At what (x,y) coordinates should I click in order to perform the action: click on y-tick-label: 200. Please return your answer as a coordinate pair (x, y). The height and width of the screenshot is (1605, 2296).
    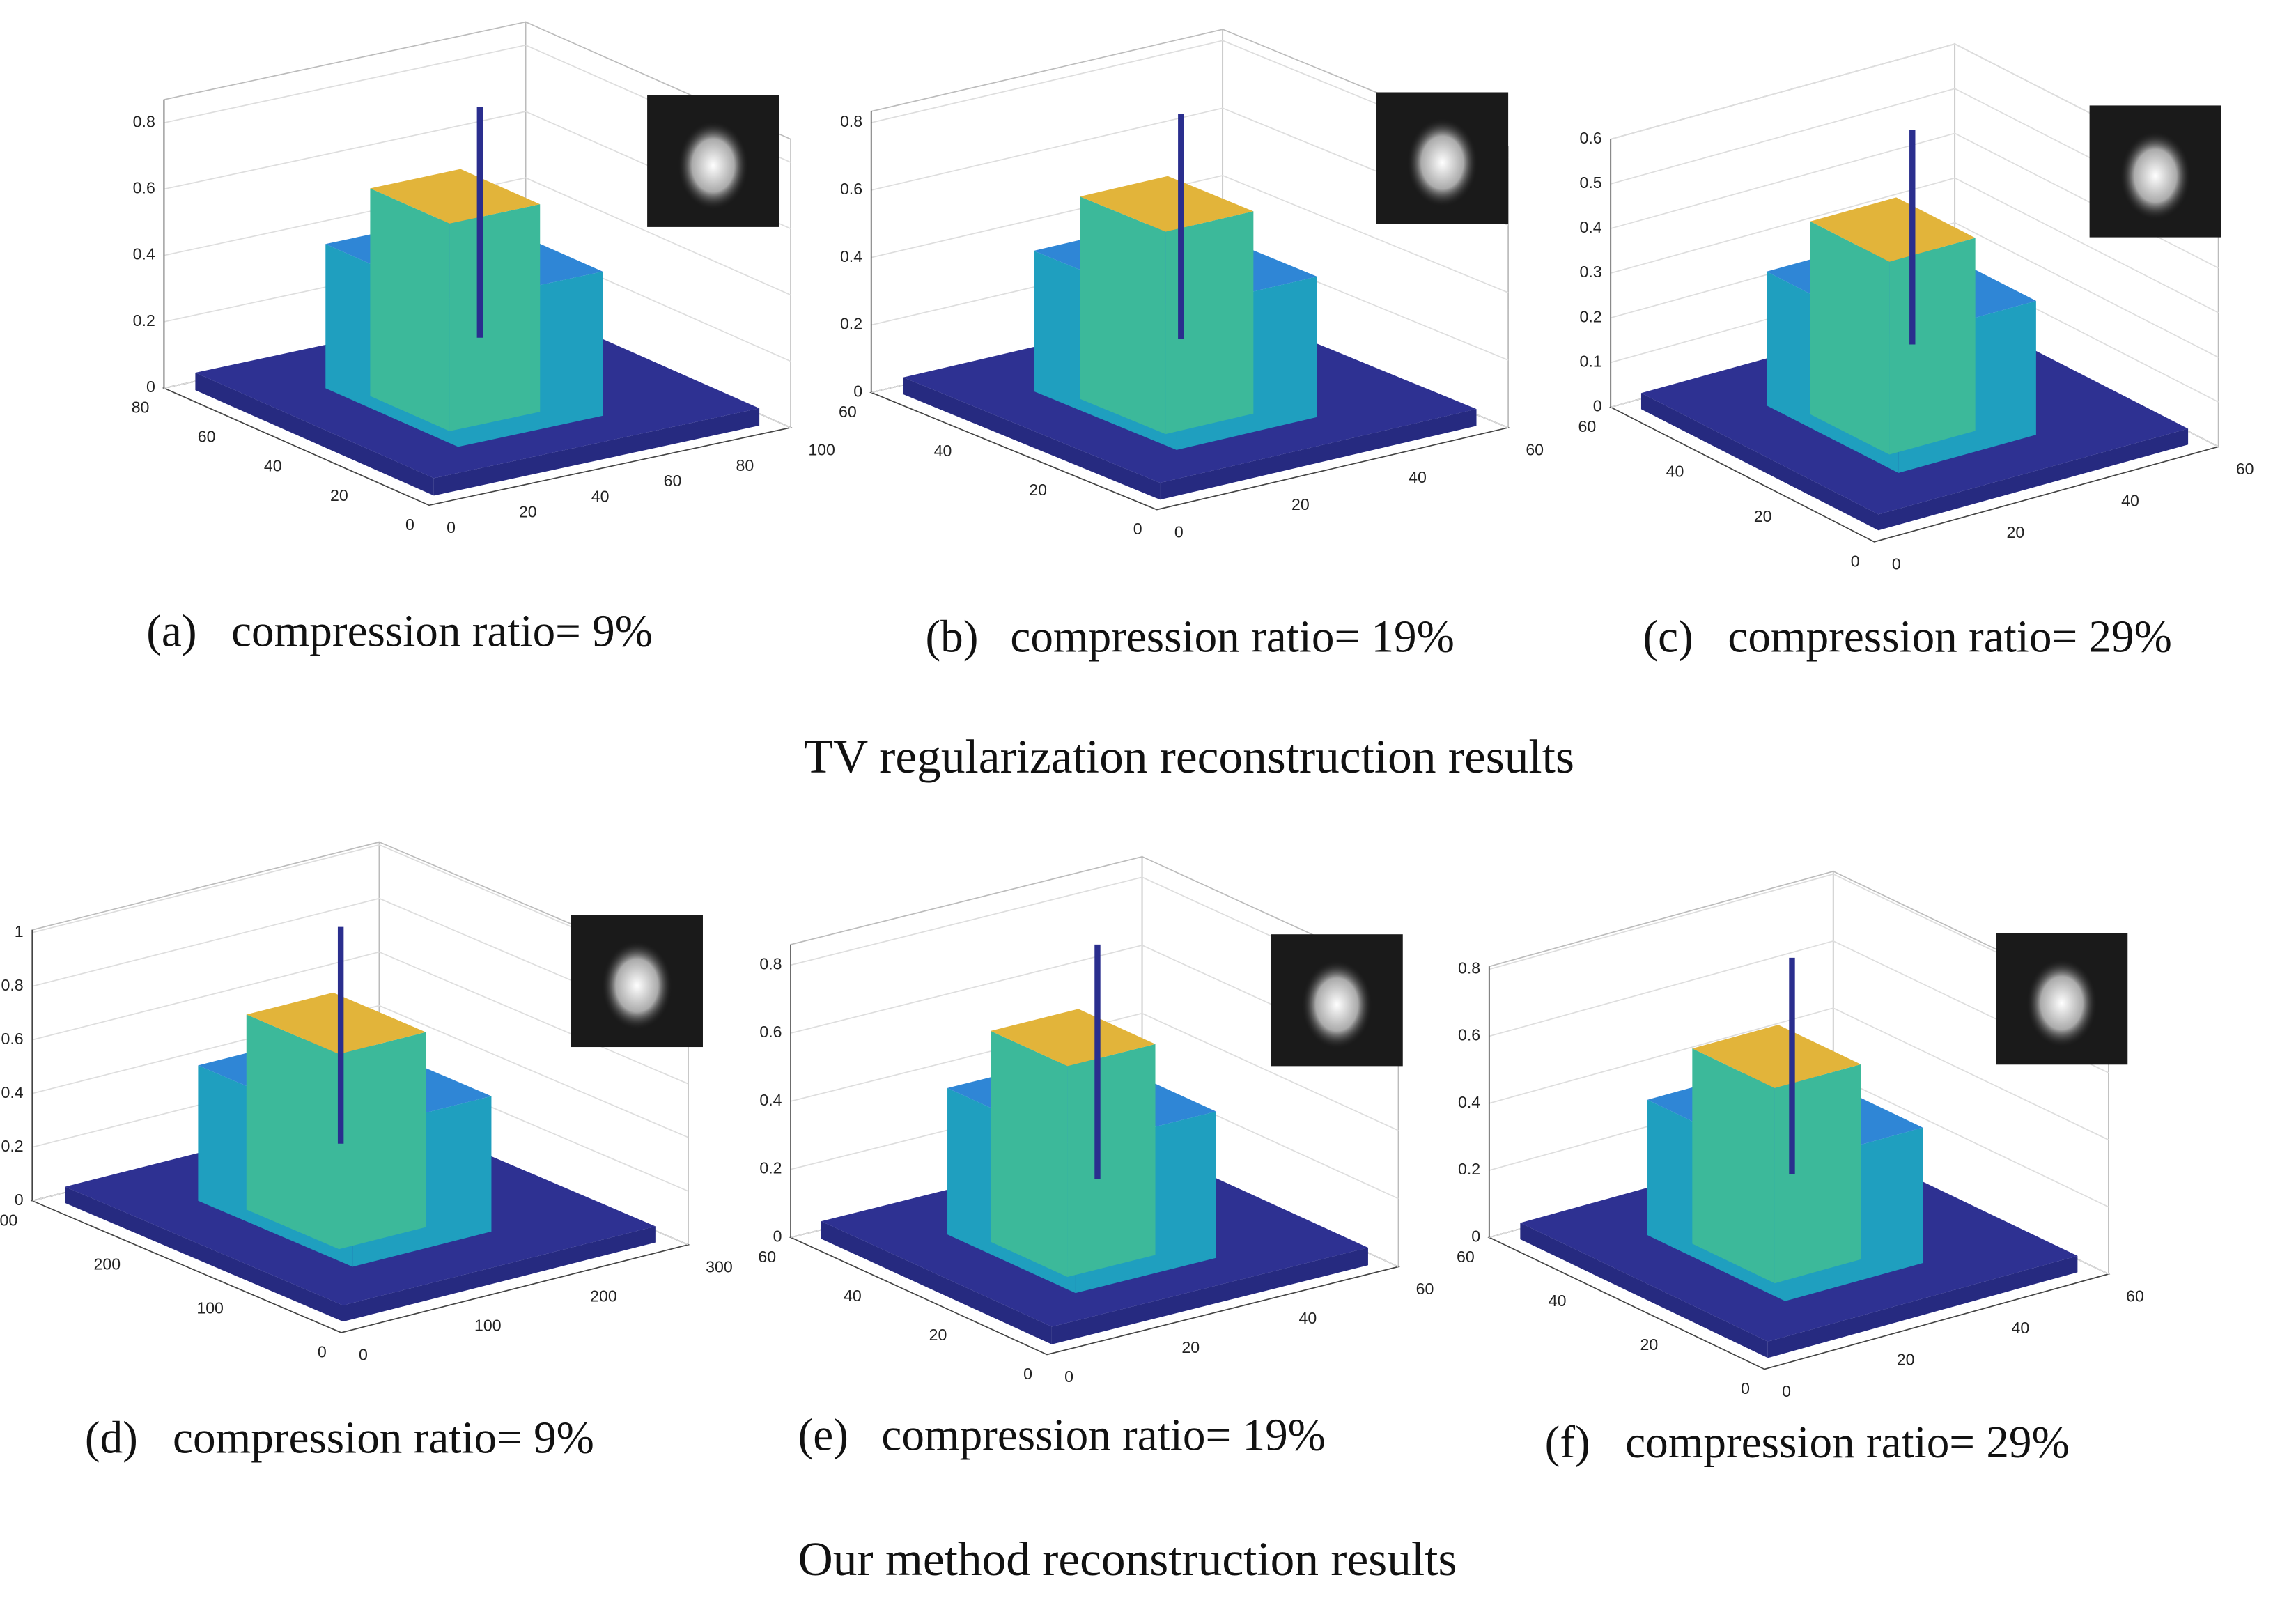
    Looking at the image, I should click on (108, 1264).